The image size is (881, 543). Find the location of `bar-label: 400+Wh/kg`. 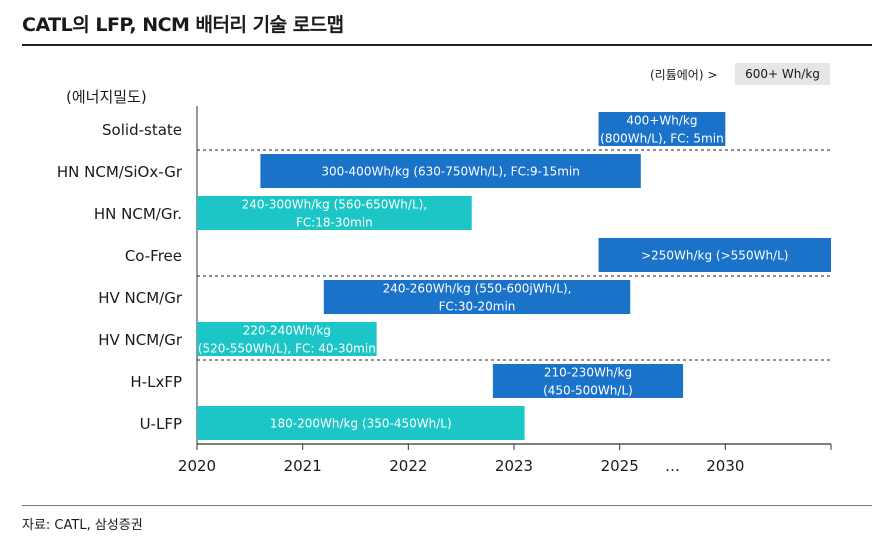

bar-label: 400+Wh/kg is located at coordinates (661, 121).